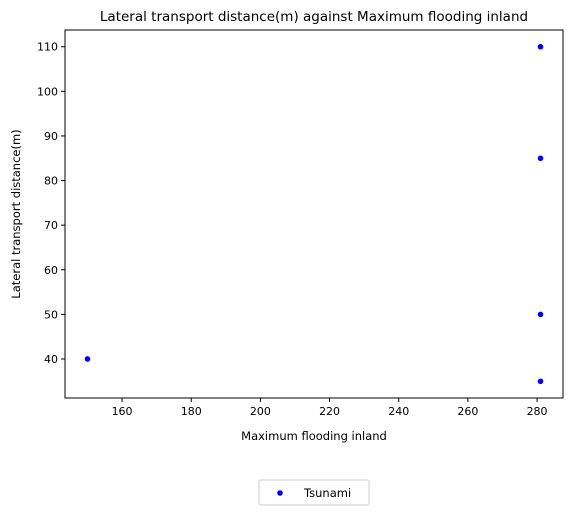 This screenshot has width=588, height=515. What do you see at coordinates (47, 91) in the screenshot?
I see `y-tick-label: 100` at bounding box center [47, 91].